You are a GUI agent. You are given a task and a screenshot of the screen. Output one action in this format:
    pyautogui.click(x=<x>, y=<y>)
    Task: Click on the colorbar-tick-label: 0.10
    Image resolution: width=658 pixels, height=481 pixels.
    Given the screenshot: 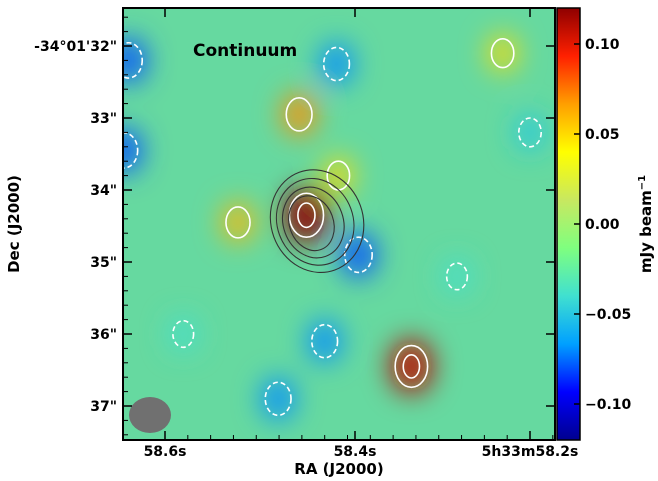 What is the action you would take?
    pyautogui.click(x=602, y=45)
    